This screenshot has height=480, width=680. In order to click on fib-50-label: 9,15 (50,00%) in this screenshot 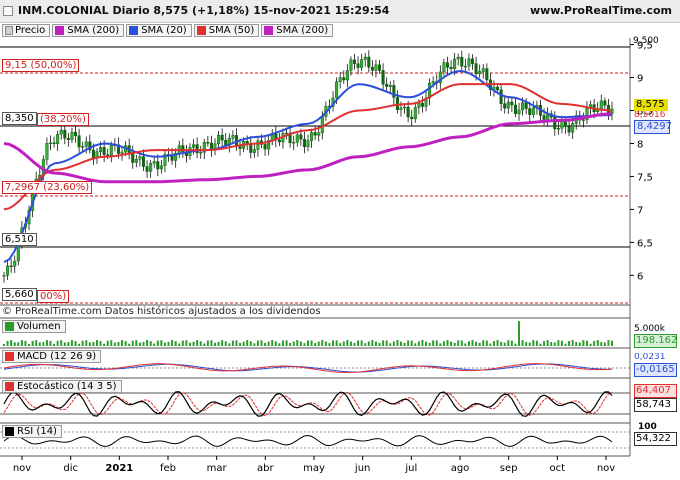, I will do `click(41, 65)`.